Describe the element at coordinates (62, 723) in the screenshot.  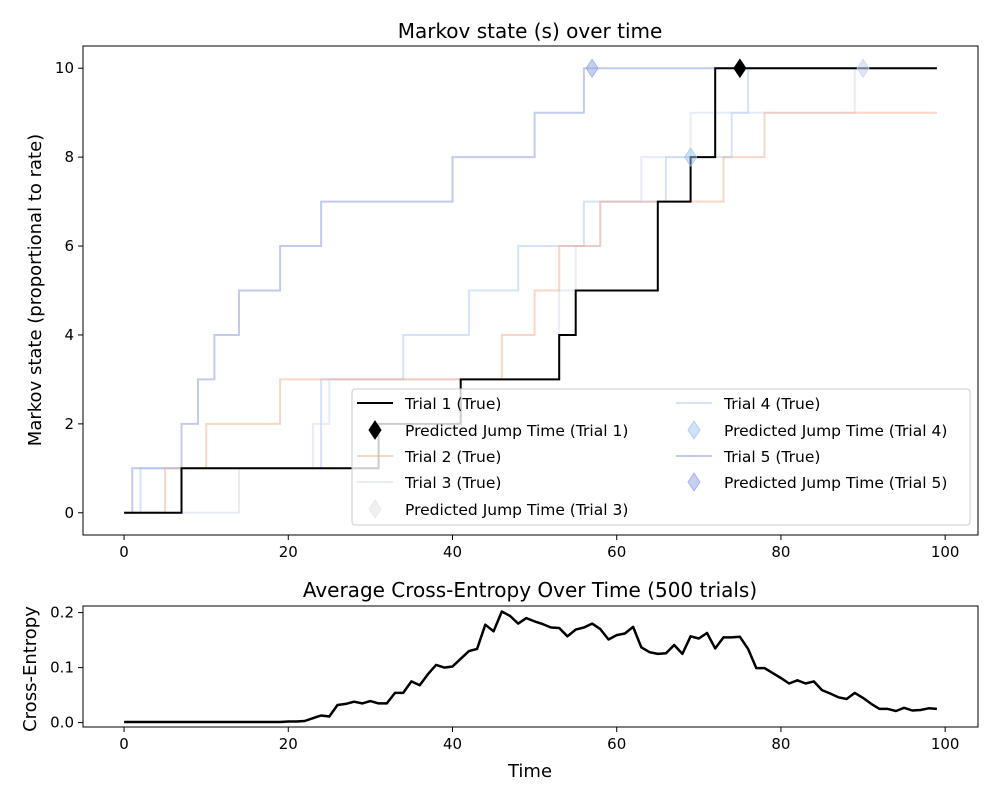
I see `y-tick-label: 0.0` at that location.